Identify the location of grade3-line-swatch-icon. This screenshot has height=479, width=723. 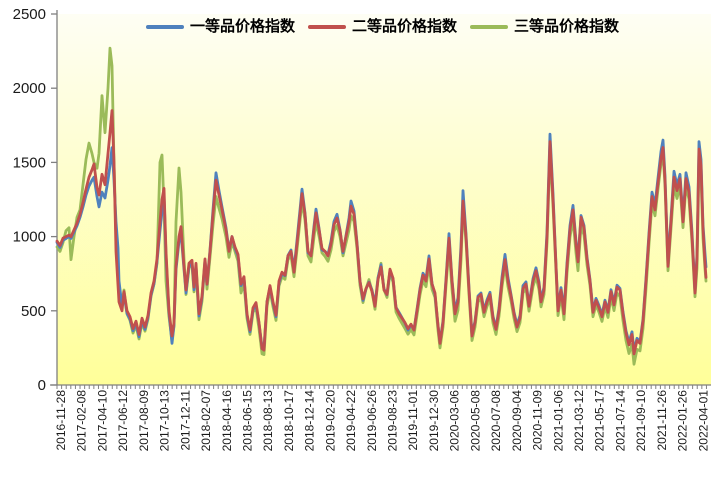
(489, 26).